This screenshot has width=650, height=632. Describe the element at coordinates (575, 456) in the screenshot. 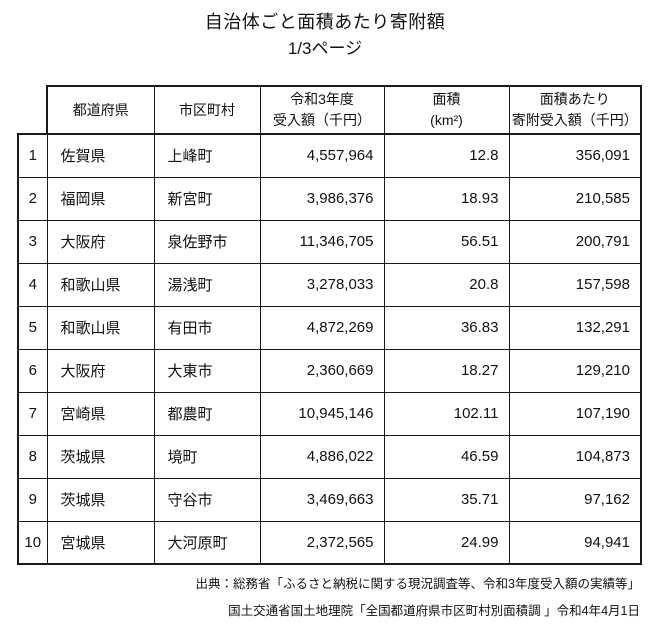

I see `per-area-cell: 104,873` at that location.